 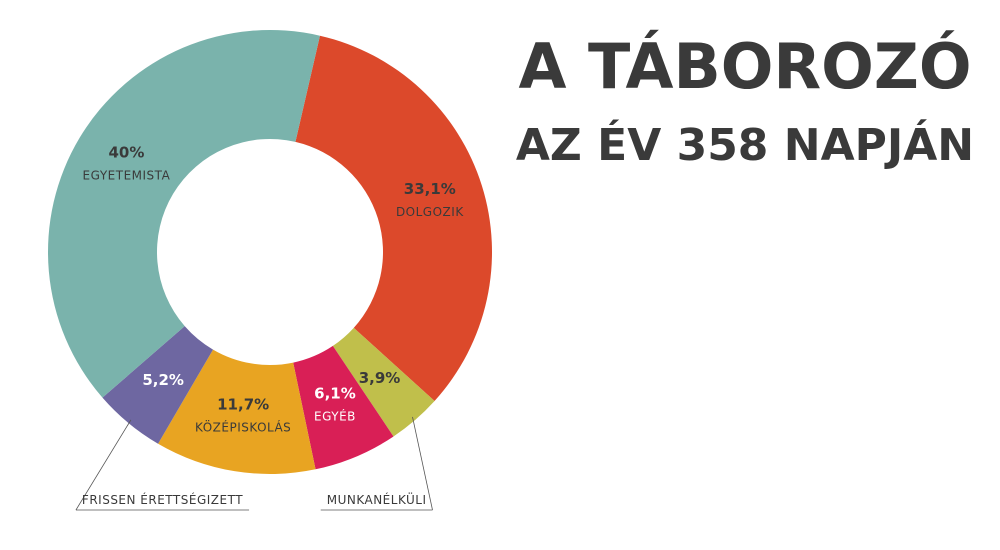 I want to click on value-label: 11,7%, so click(x=243, y=404).